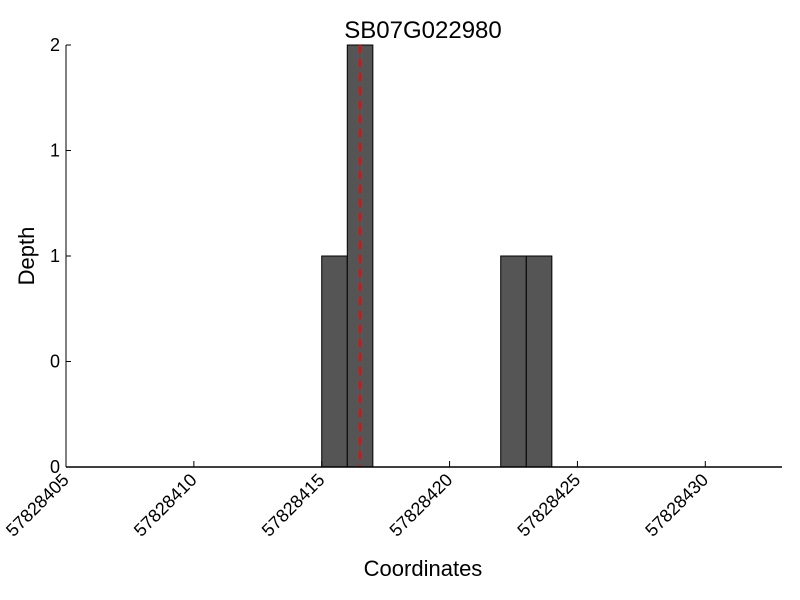 The height and width of the screenshot is (600, 800). Describe the element at coordinates (423, 568) in the screenshot. I see `x-axis-label: Coordinates` at that location.